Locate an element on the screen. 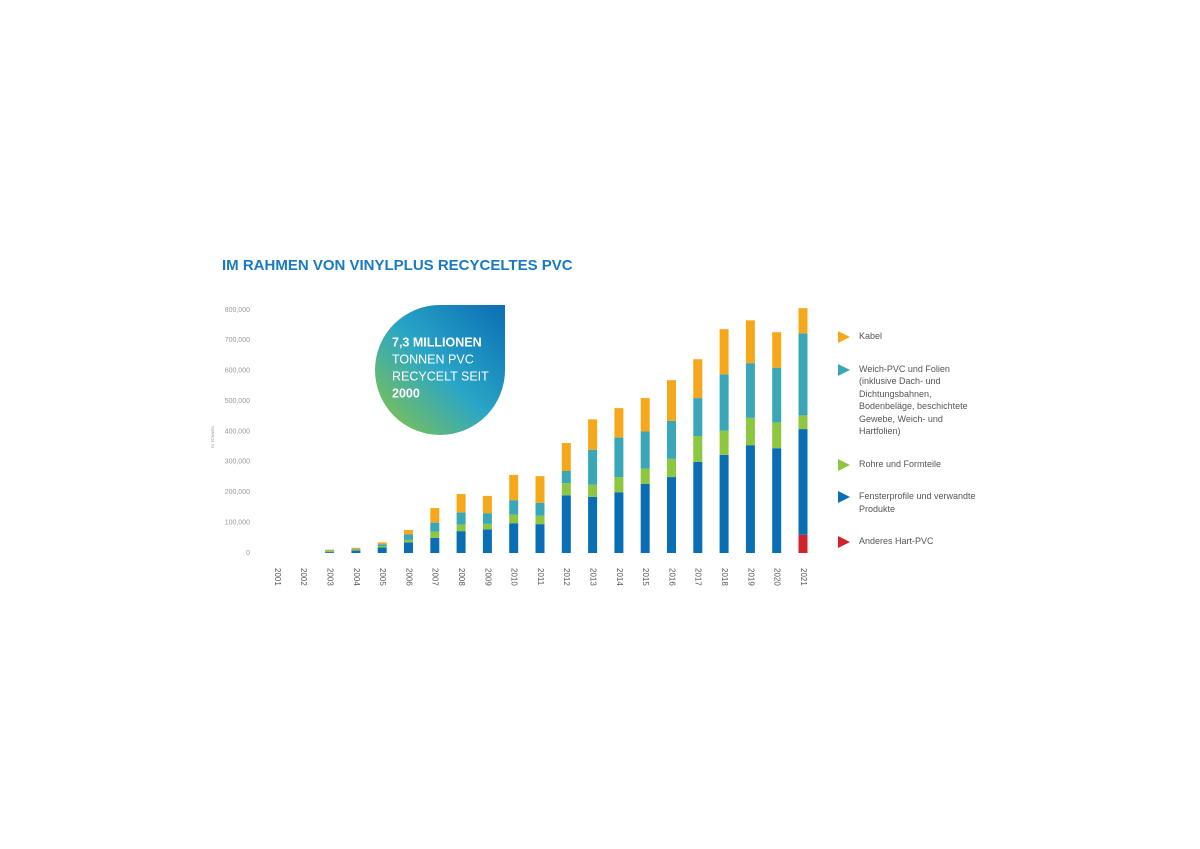  annotation: 7,3 MILLIONEN TONNEN PVC RECYCELT SEIT 2000 is located at coordinates (440, 367).